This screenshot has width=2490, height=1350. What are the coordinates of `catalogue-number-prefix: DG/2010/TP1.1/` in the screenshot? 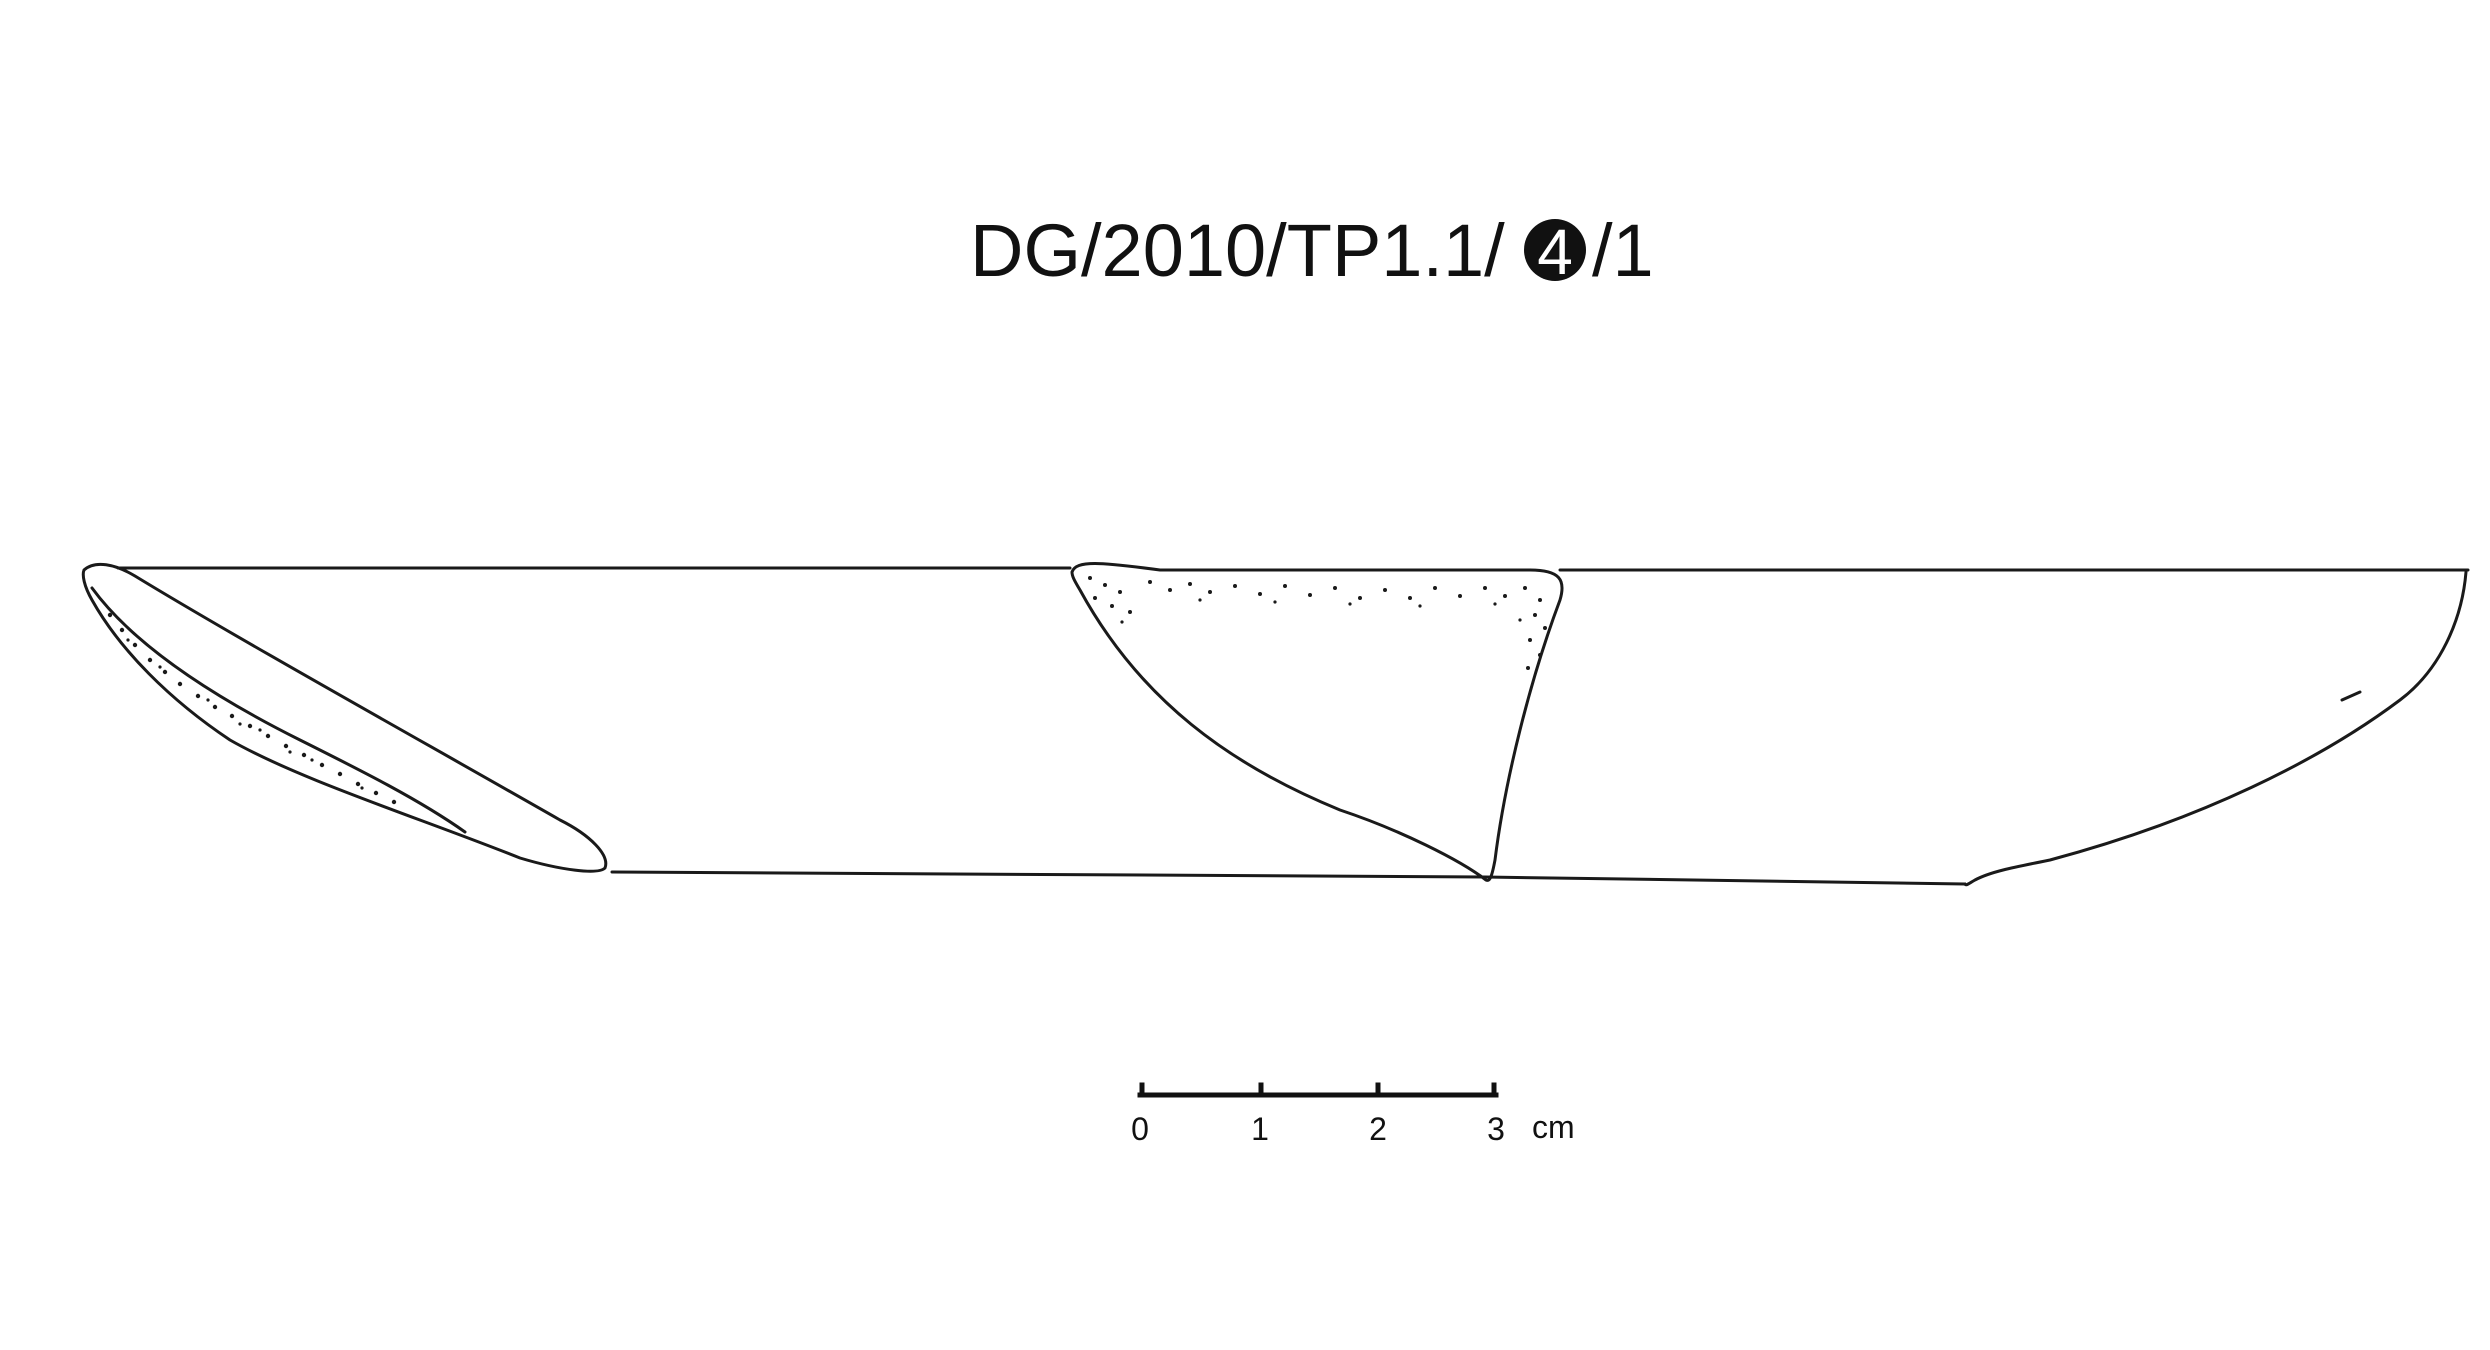 It's located at (1237, 250).